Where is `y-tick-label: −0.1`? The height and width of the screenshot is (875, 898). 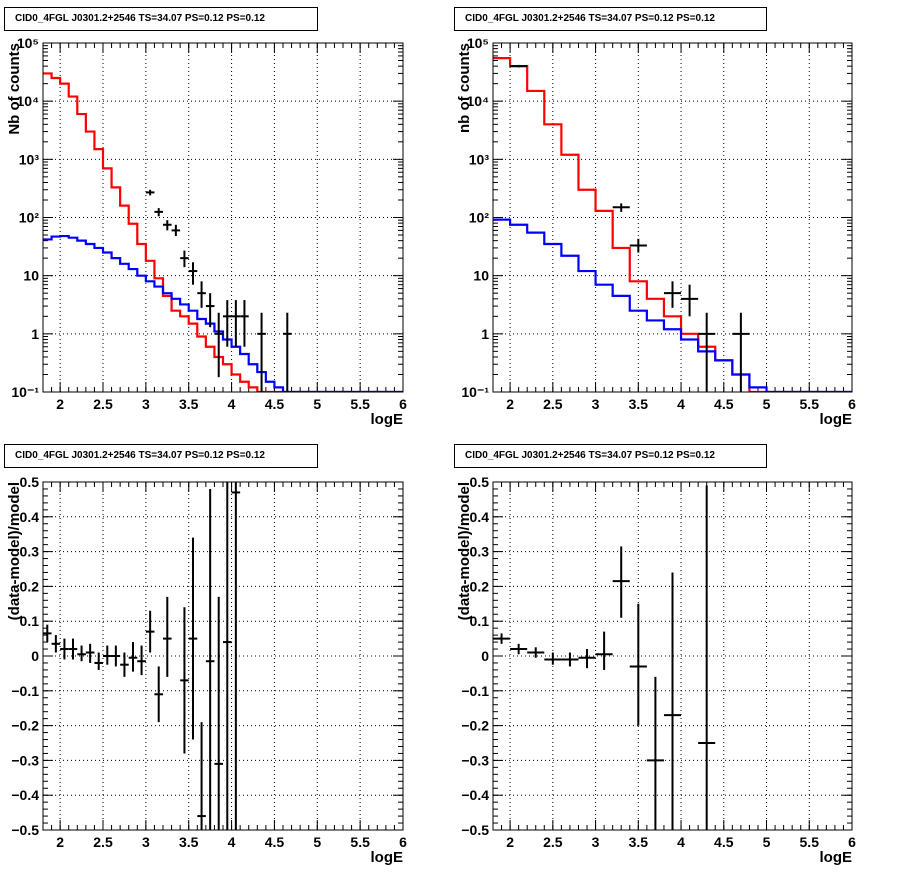
y-tick-label: −0.1 is located at coordinates (25, 691).